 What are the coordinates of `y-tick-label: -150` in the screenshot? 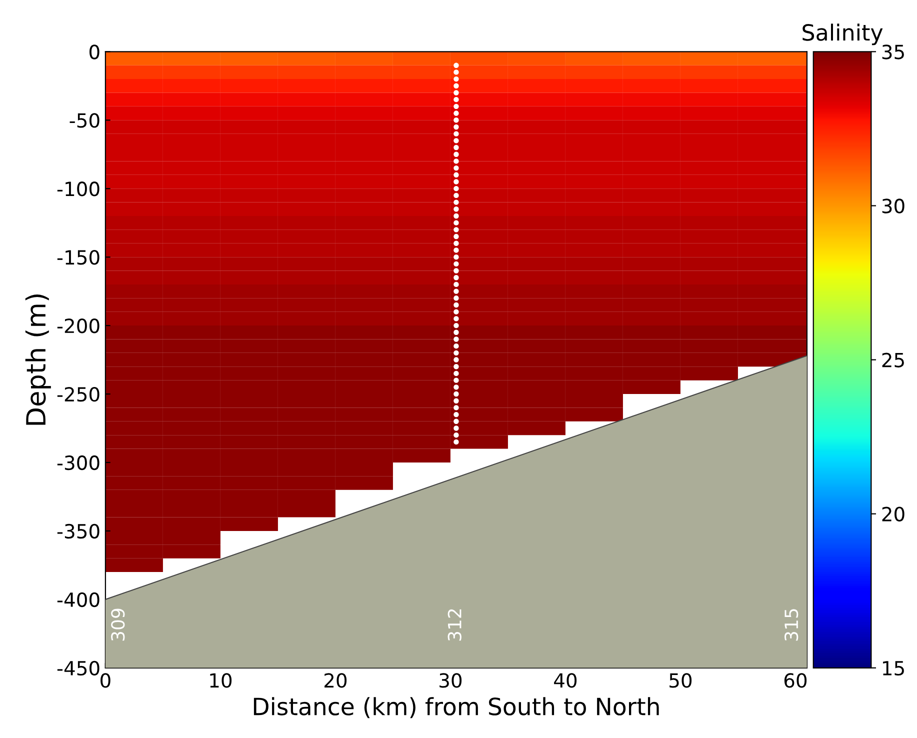 It's located at (78, 257).